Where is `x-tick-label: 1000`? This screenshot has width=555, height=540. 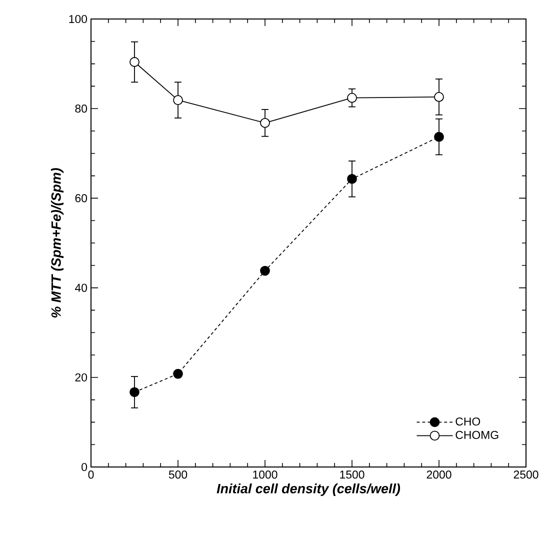
x-tick-label: 1000 is located at coordinates (265, 474).